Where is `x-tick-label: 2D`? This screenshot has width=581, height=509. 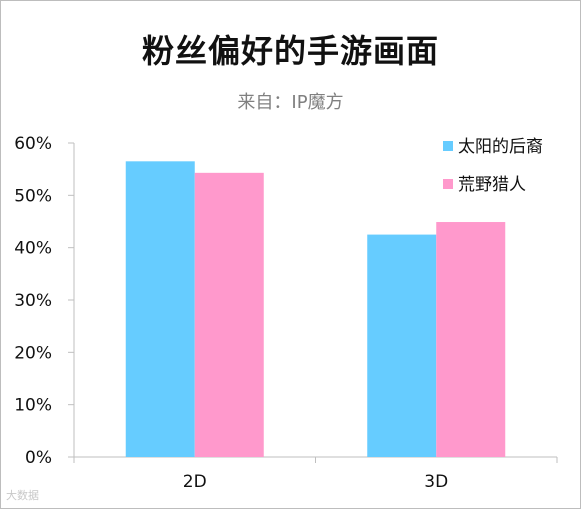
x-tick-label: 2D is located at coordinates (195, 482).